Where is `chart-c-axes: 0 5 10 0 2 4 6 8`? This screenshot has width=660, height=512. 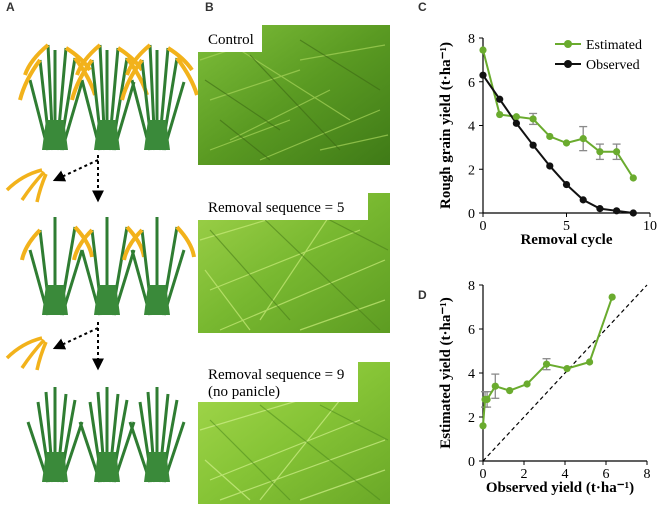
chart-c-axes: 0 5 10 0 2 4 6 8 is located at coordinates (562, 133).